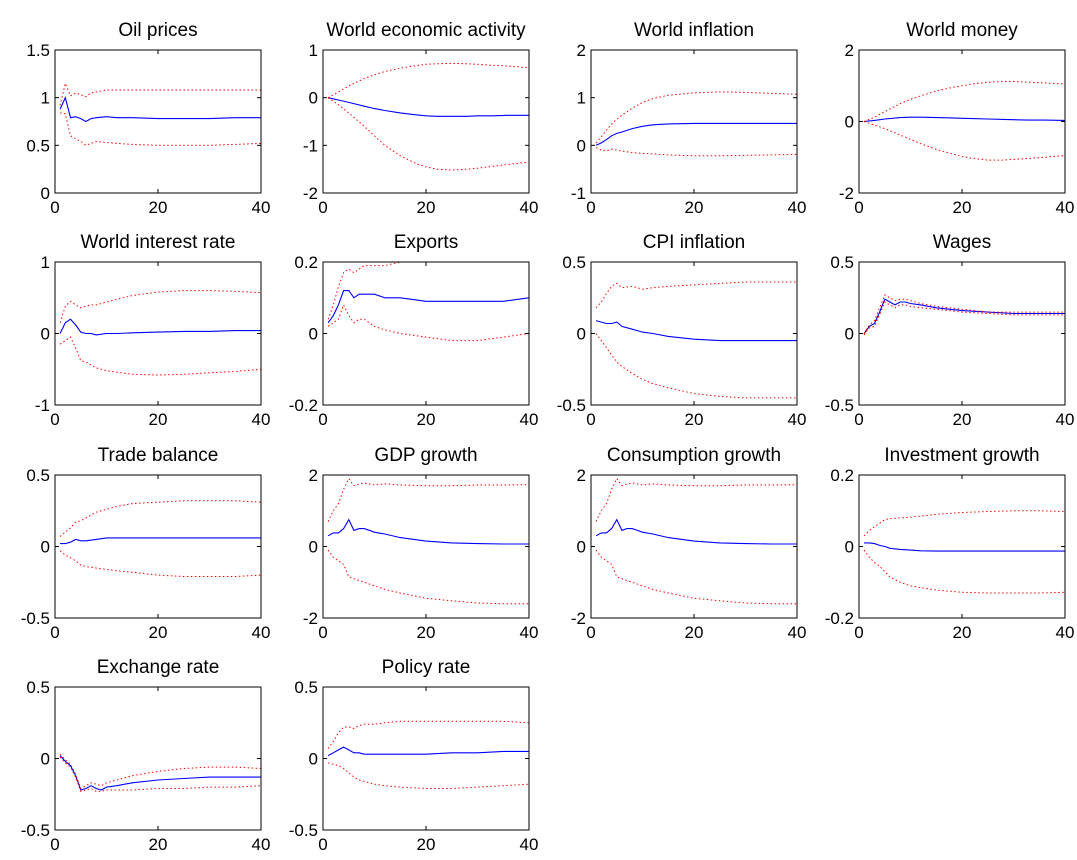 The height and width of the screenshot is (860, 1077). Describe the element at coordinates (425, 455) in the screenshot. I see `panel-title: GDP growth` at that location.